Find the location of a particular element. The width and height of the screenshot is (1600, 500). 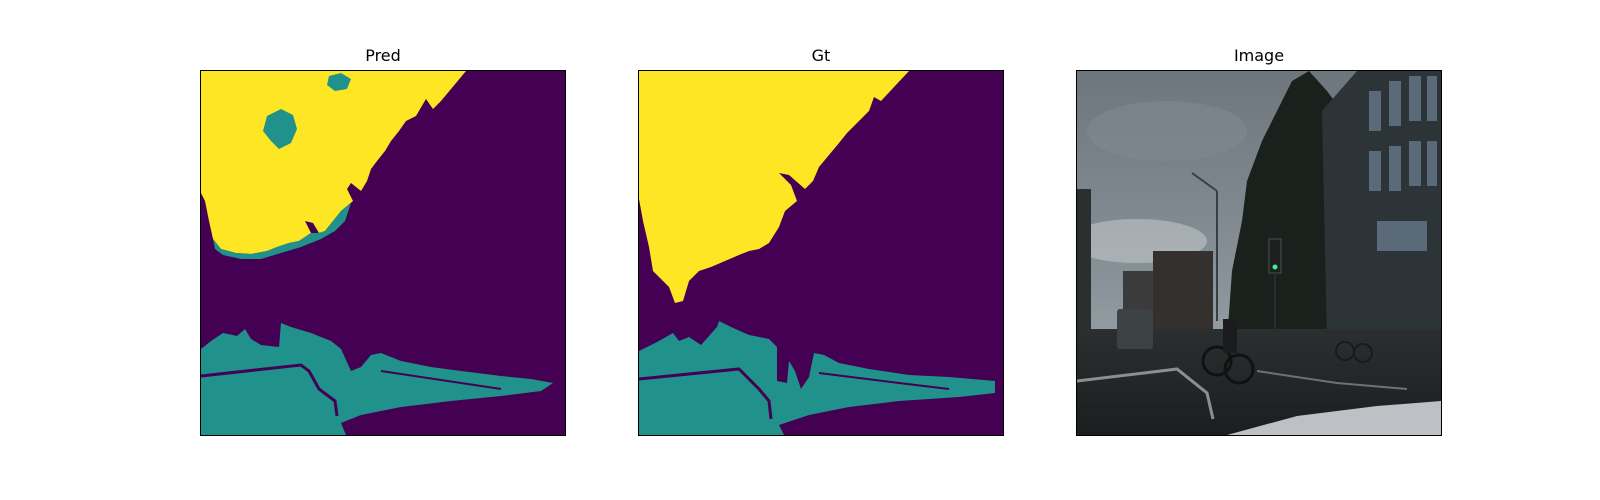

photo-bicycle-wheel is located at coordinates (1217, 361).